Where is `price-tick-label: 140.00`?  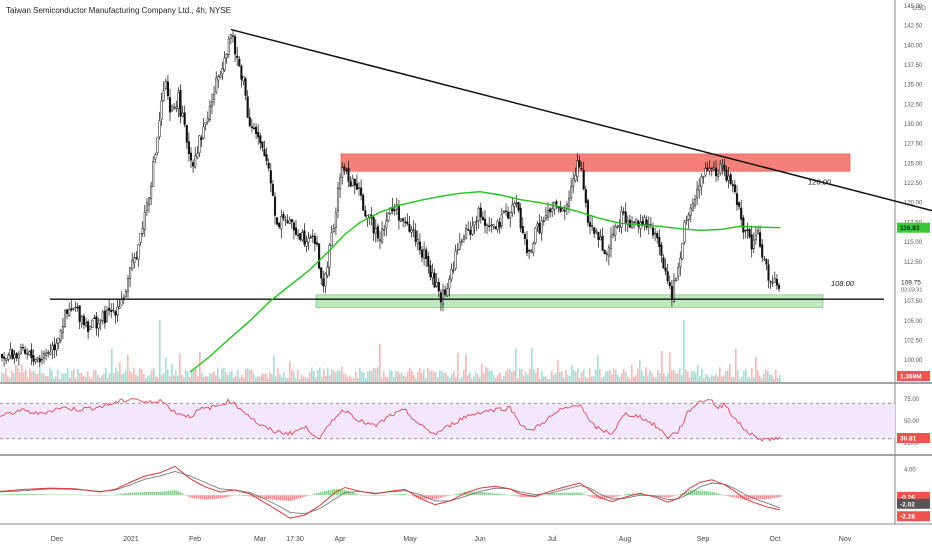
price-tick-label: 140.00 is located at coordinates (913, 46).